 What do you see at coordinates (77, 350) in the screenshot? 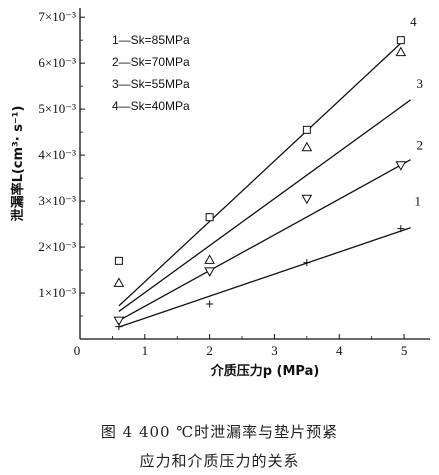
I see `x-tick-label: 0` at bounding box center [77, 350].